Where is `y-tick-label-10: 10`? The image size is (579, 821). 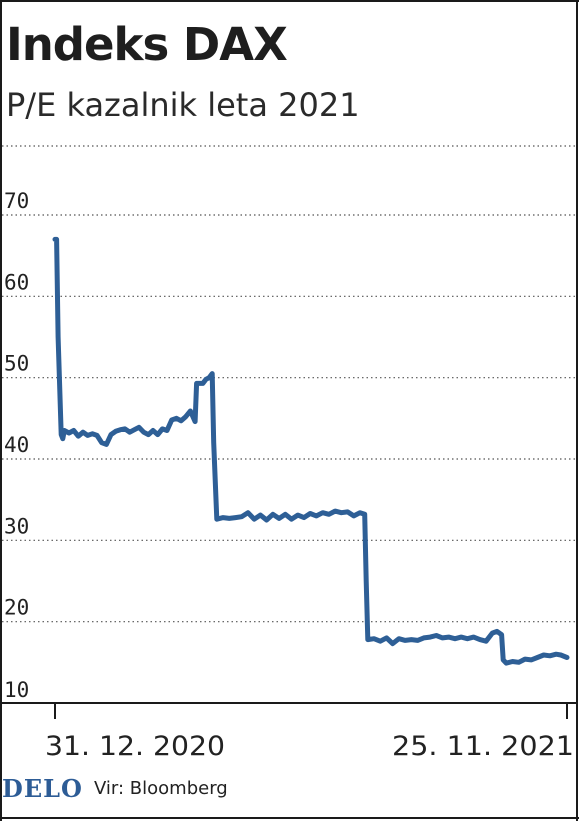 y-tick-label-10: 10 is located at coordinates (16, 690).